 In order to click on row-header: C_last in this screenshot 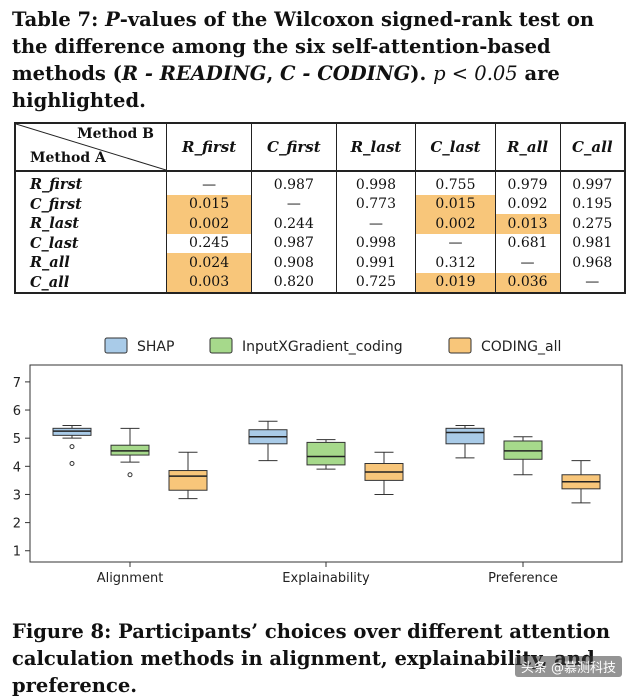, I will do `click(90, 243)`.